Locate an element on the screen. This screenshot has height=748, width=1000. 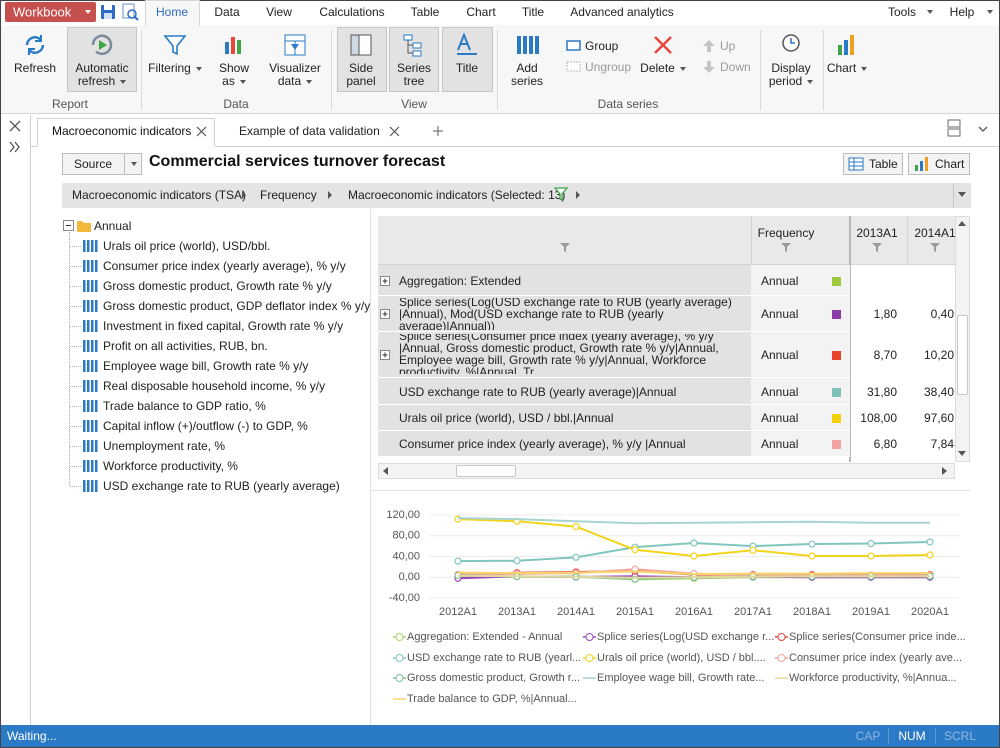
workbook-label: Workbook is located at coordinates (42, 12).